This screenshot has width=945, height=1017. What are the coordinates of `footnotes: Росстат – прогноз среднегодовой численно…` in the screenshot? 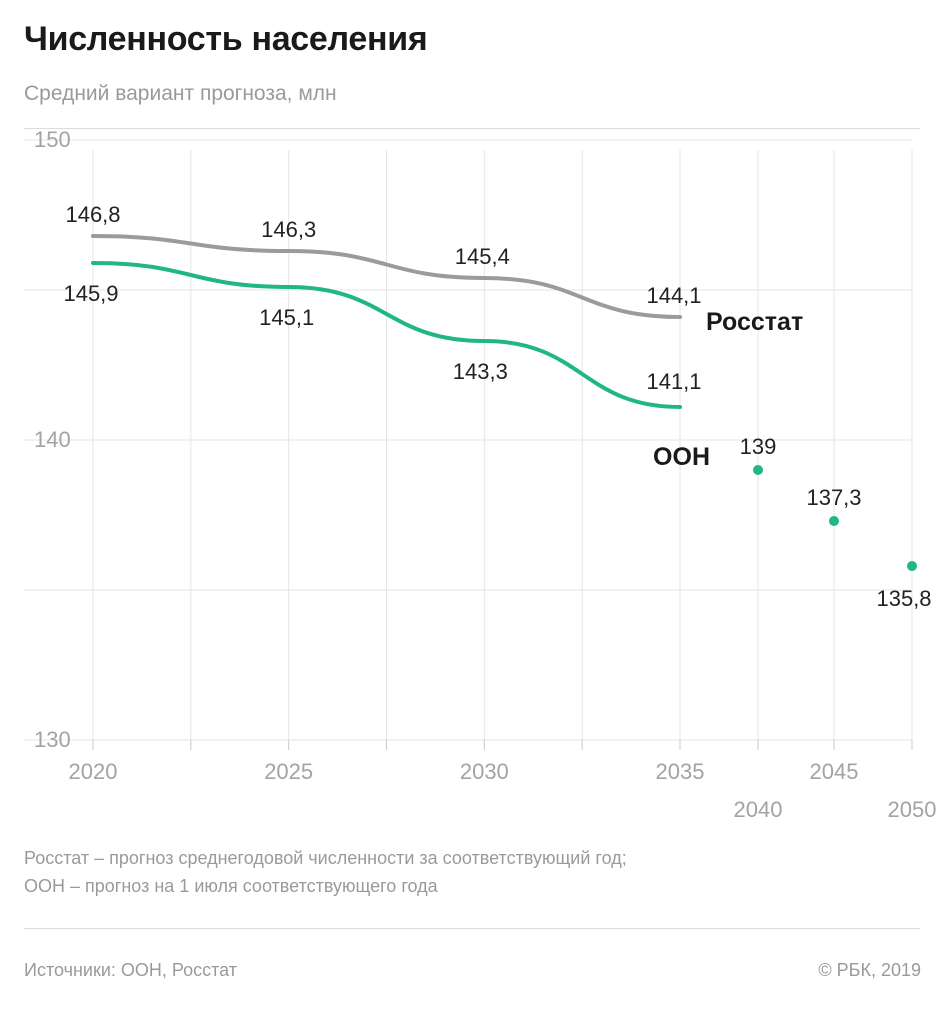 It's located at (325, 872).